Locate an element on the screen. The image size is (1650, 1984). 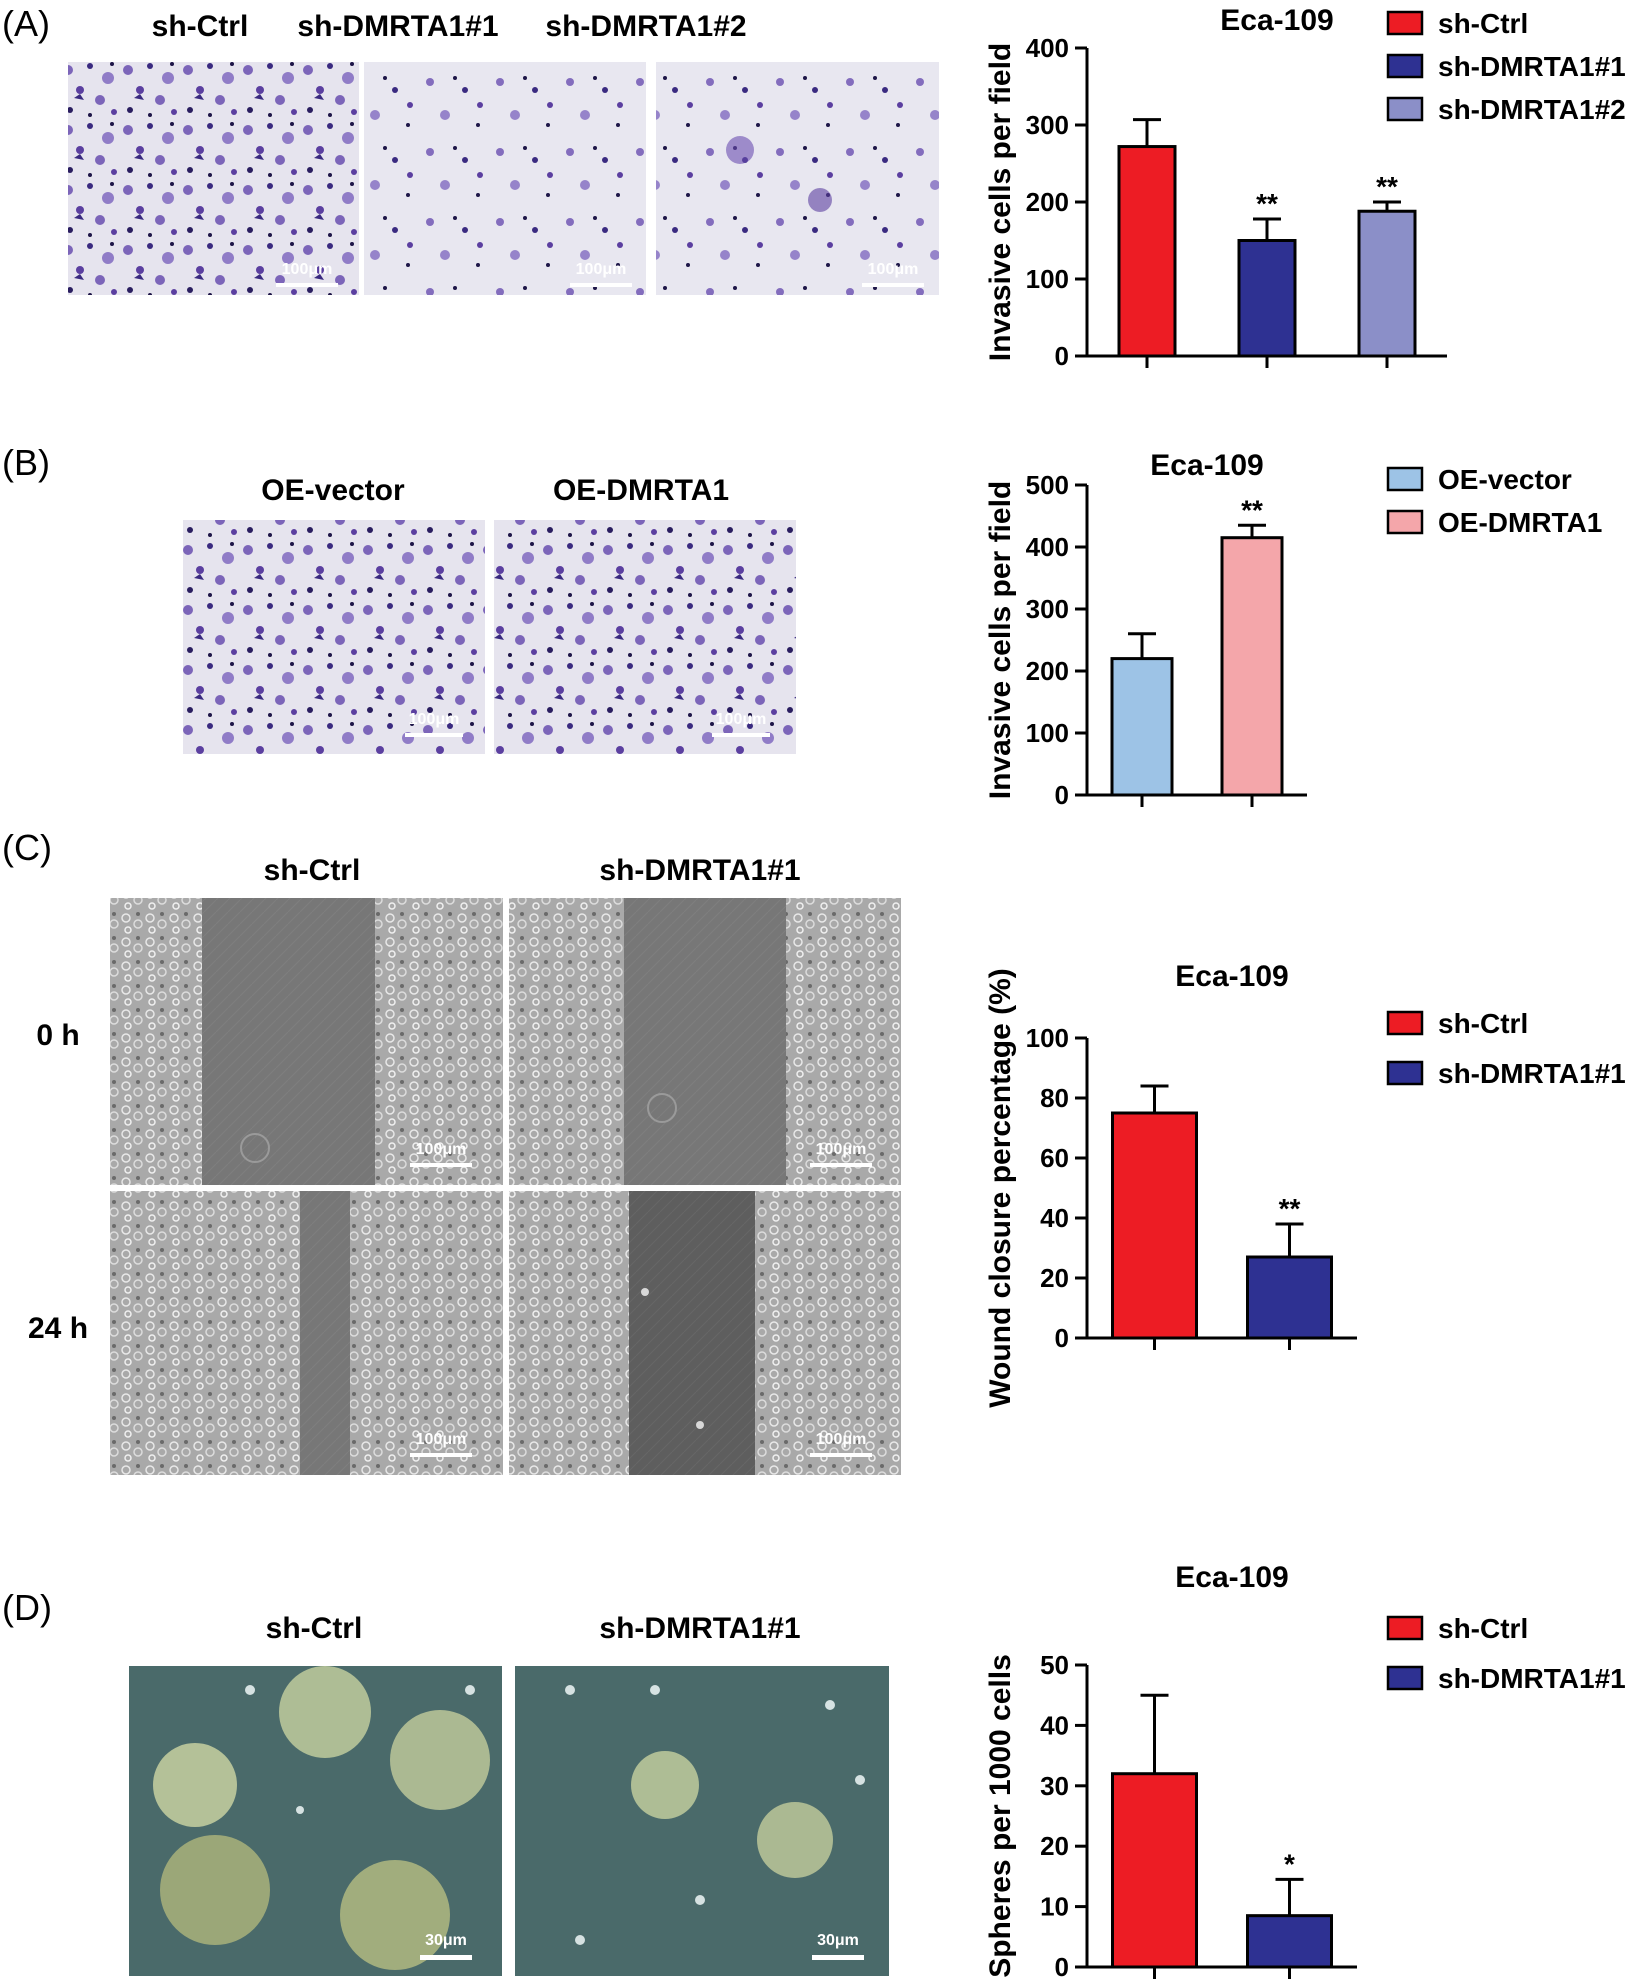
panel-label: (C) is located at coordinates (27, 847).